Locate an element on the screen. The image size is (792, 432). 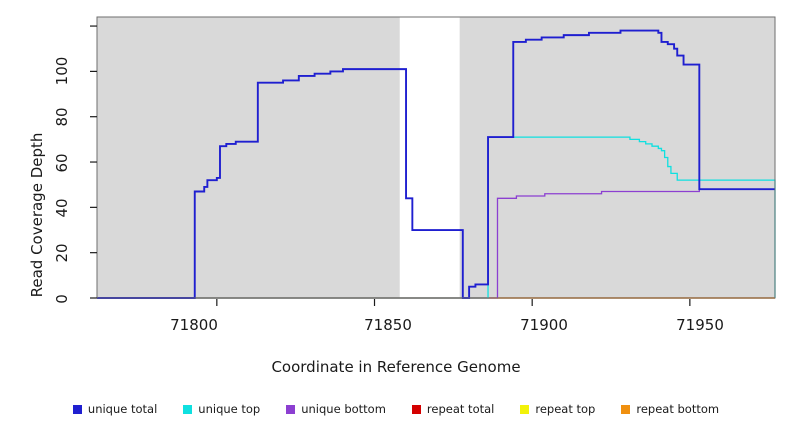
legend-item-label: repeat bottom is located at coordinates (678, 409).